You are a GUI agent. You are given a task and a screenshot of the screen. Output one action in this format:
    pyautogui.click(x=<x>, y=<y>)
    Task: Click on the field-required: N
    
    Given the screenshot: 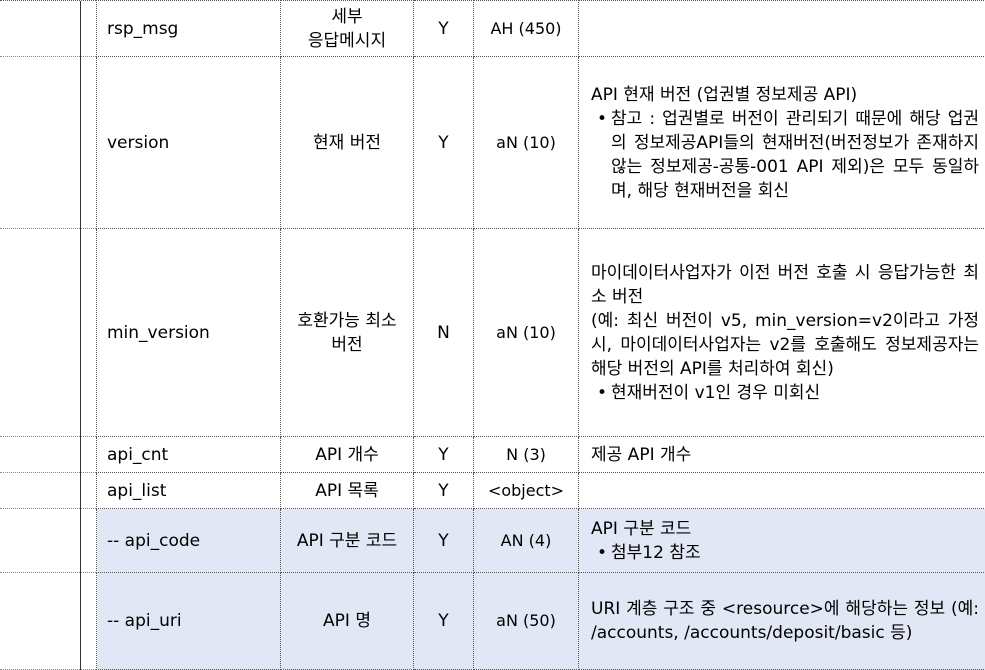 What is the action you would take?
    pyautogui.click(x=444, y=333)
    